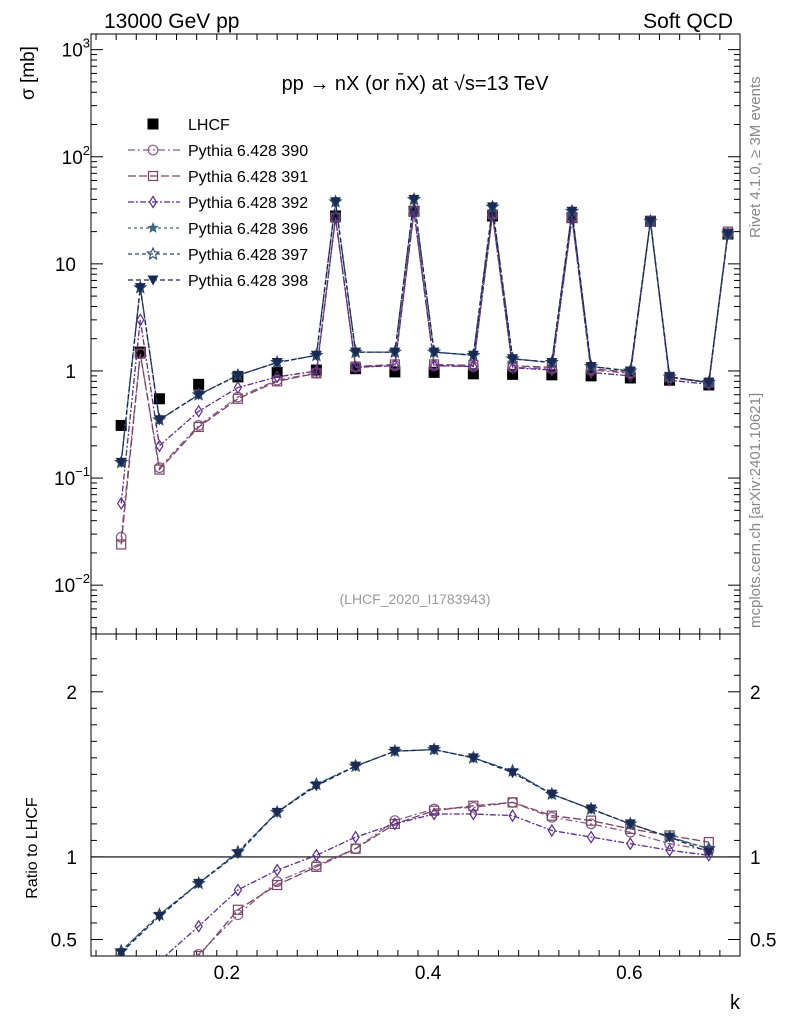 This screenshot has width=786, height=1024. I want to click on legend-item: Pythia 6.428 397, so click(218, 255).